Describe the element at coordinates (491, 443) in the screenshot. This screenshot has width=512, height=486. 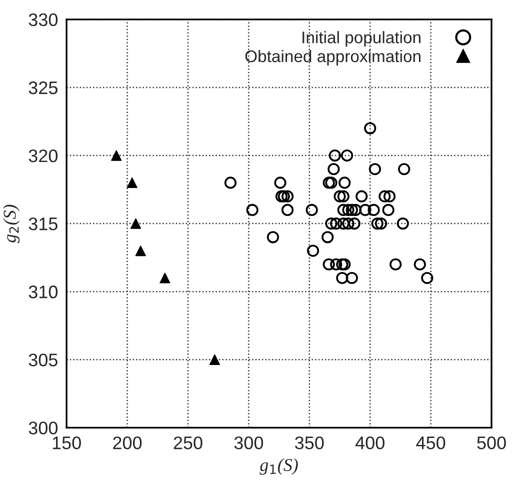
I see `x-tick-label: 500` at that location.